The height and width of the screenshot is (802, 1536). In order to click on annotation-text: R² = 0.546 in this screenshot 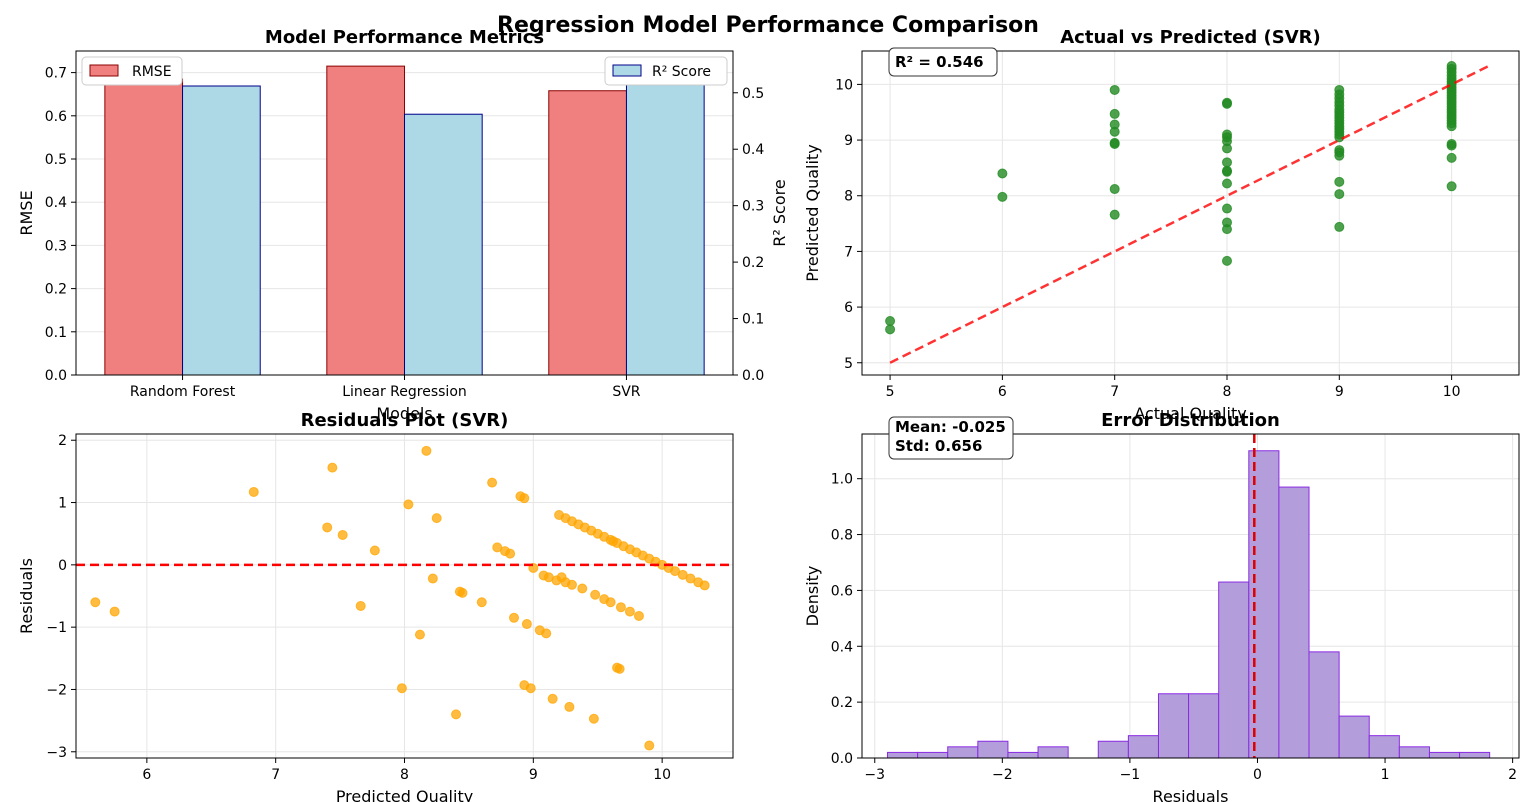, I will do `click(939, 62)`.